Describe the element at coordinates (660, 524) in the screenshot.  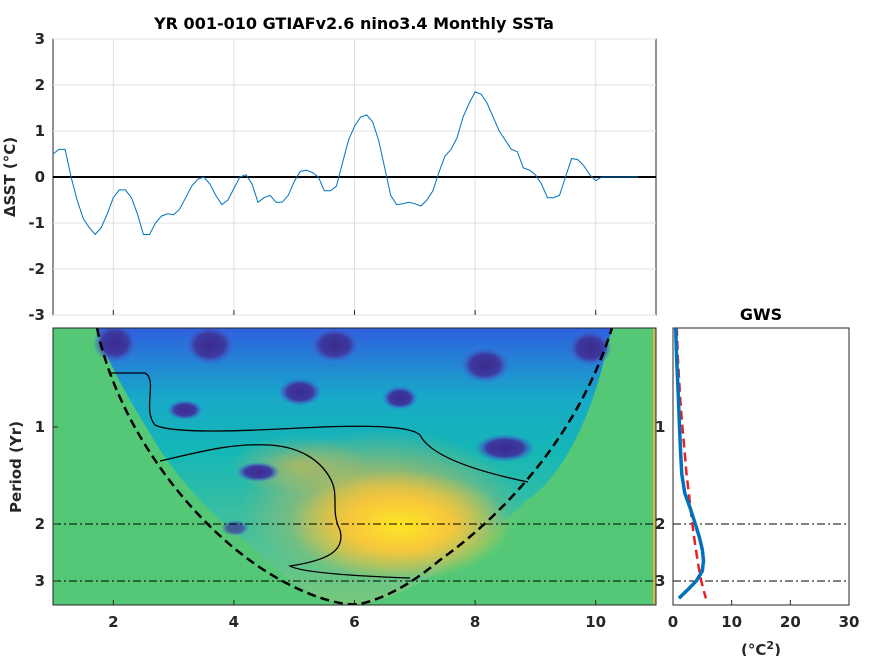
I see `gws-y-tick-label: 2` at that location.